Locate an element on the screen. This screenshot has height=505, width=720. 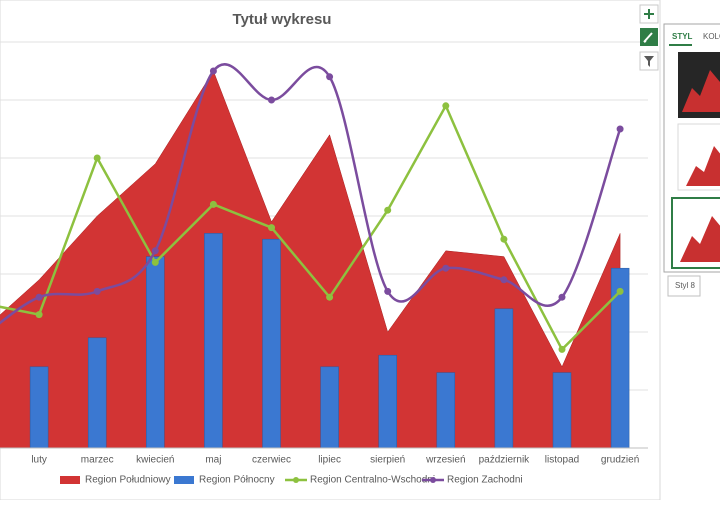
x-tick-label: listopad is located at coordinates (562, 460).